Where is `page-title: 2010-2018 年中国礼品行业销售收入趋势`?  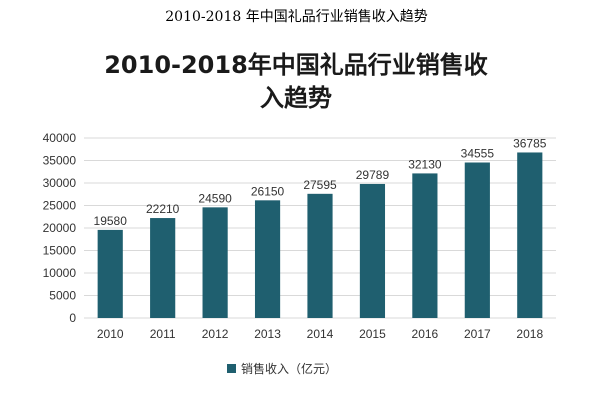 page-title: 2010-2018 年中国礼品行业销售收入趋势 is located at coordinates (296, 17).